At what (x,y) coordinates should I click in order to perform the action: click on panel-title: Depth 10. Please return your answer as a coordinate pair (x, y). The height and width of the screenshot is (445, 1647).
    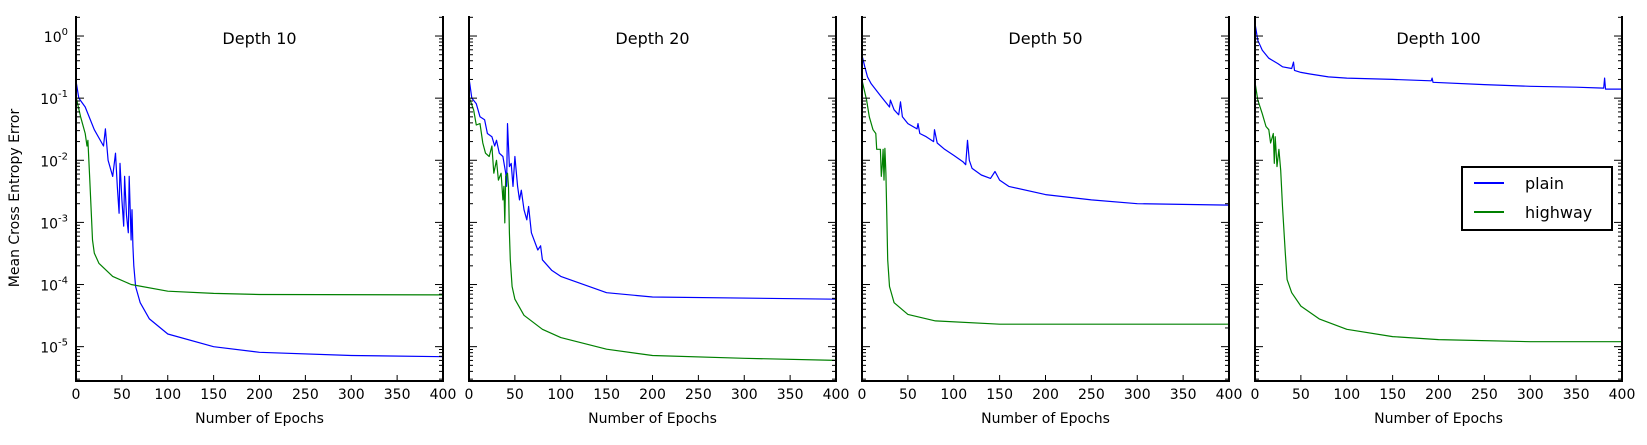
    Looking at the image, I should click on (259, 38).